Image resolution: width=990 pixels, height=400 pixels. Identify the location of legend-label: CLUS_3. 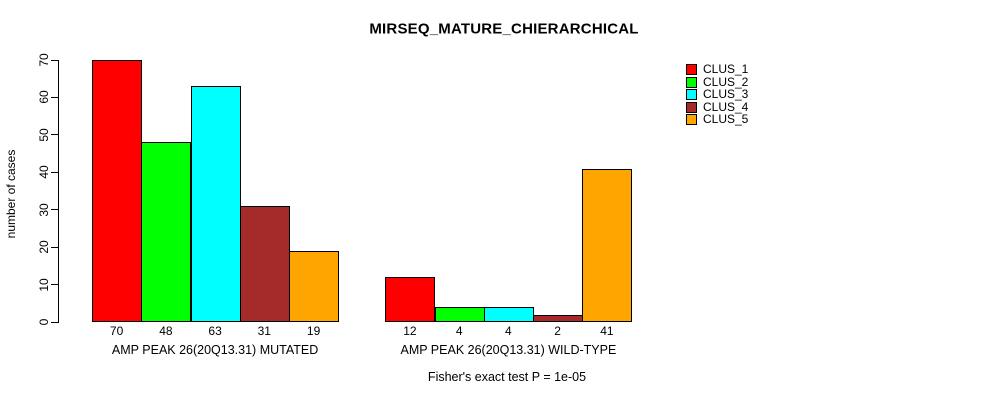
(726, 94).